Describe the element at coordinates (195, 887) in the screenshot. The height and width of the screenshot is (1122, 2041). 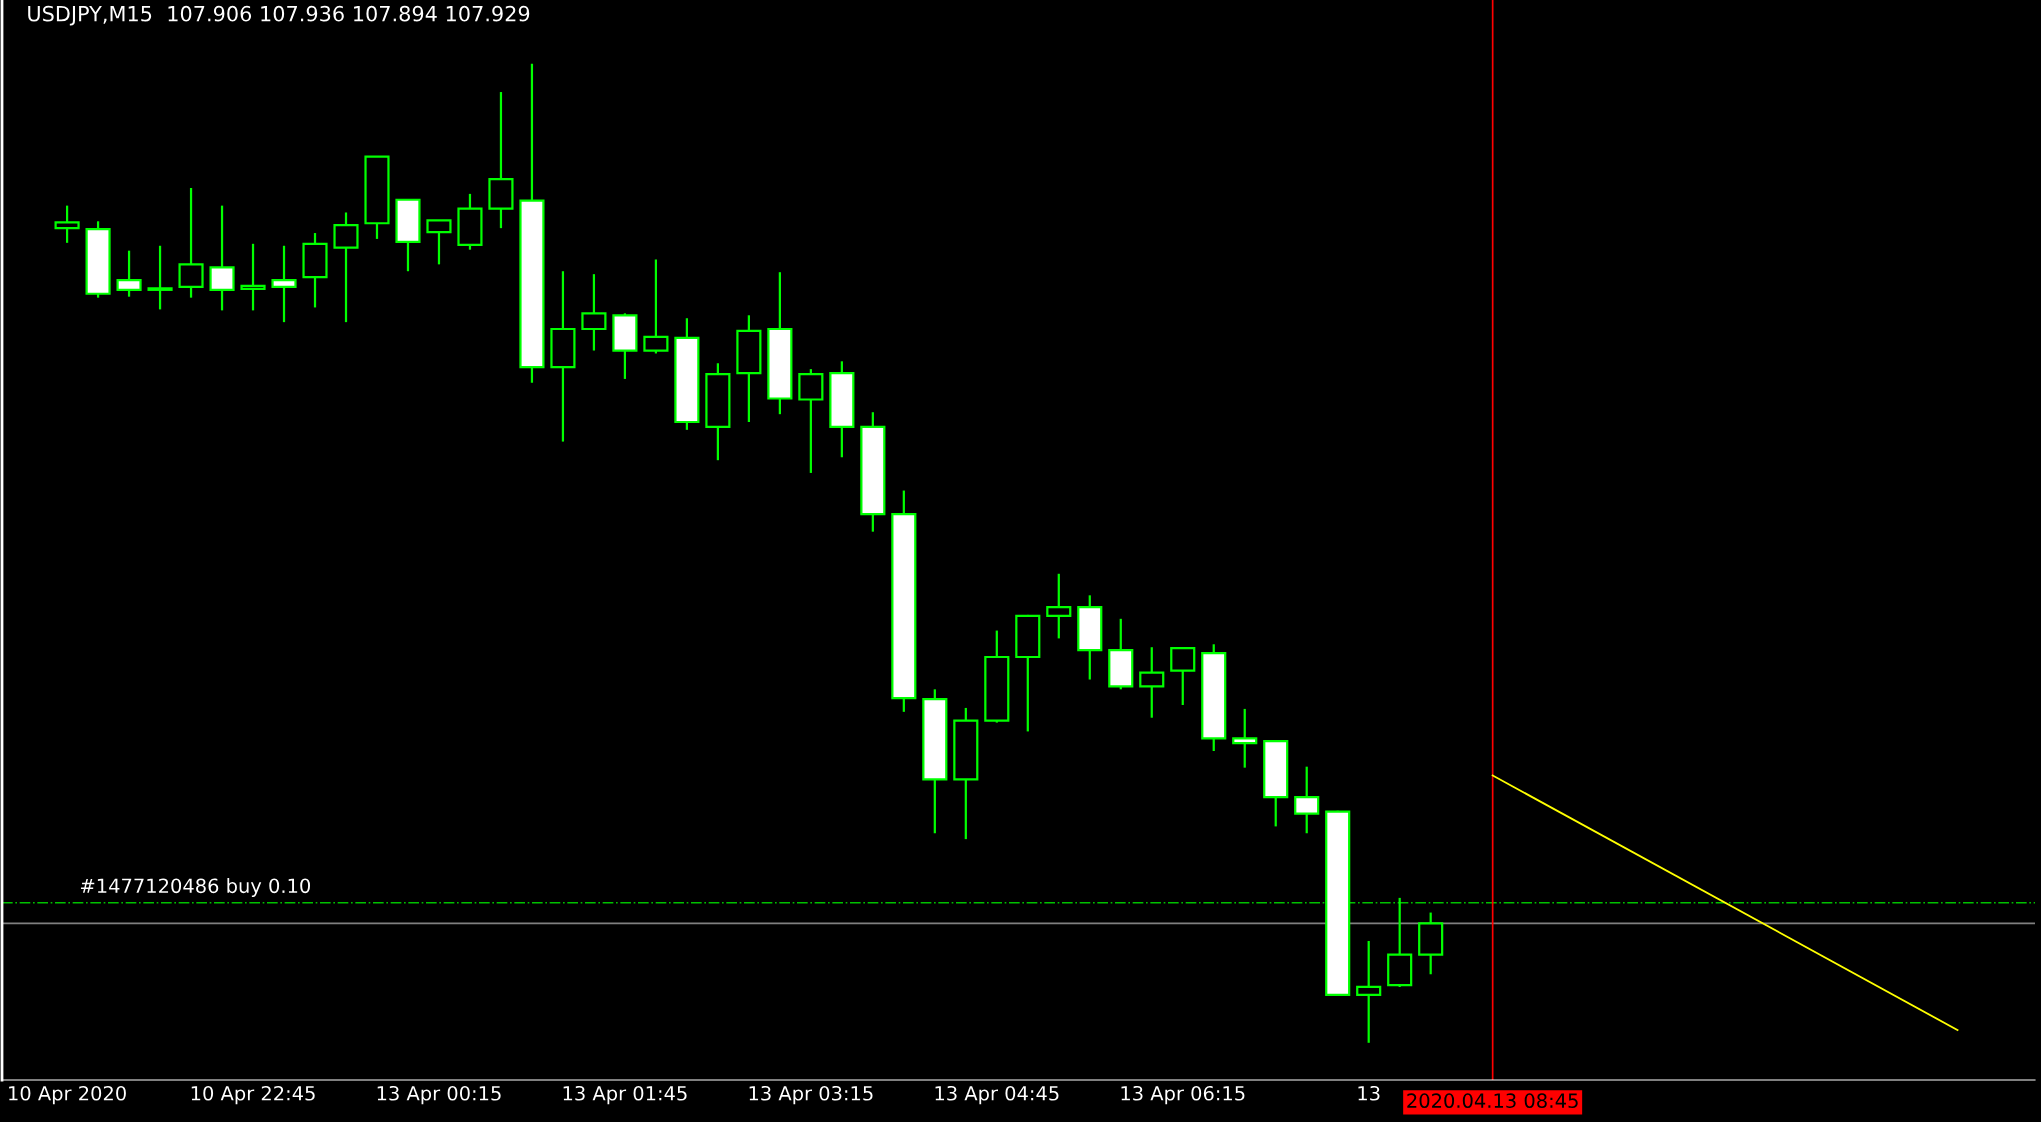
I see `ref-line-label: #1477120486 buy 0.10` at that location.